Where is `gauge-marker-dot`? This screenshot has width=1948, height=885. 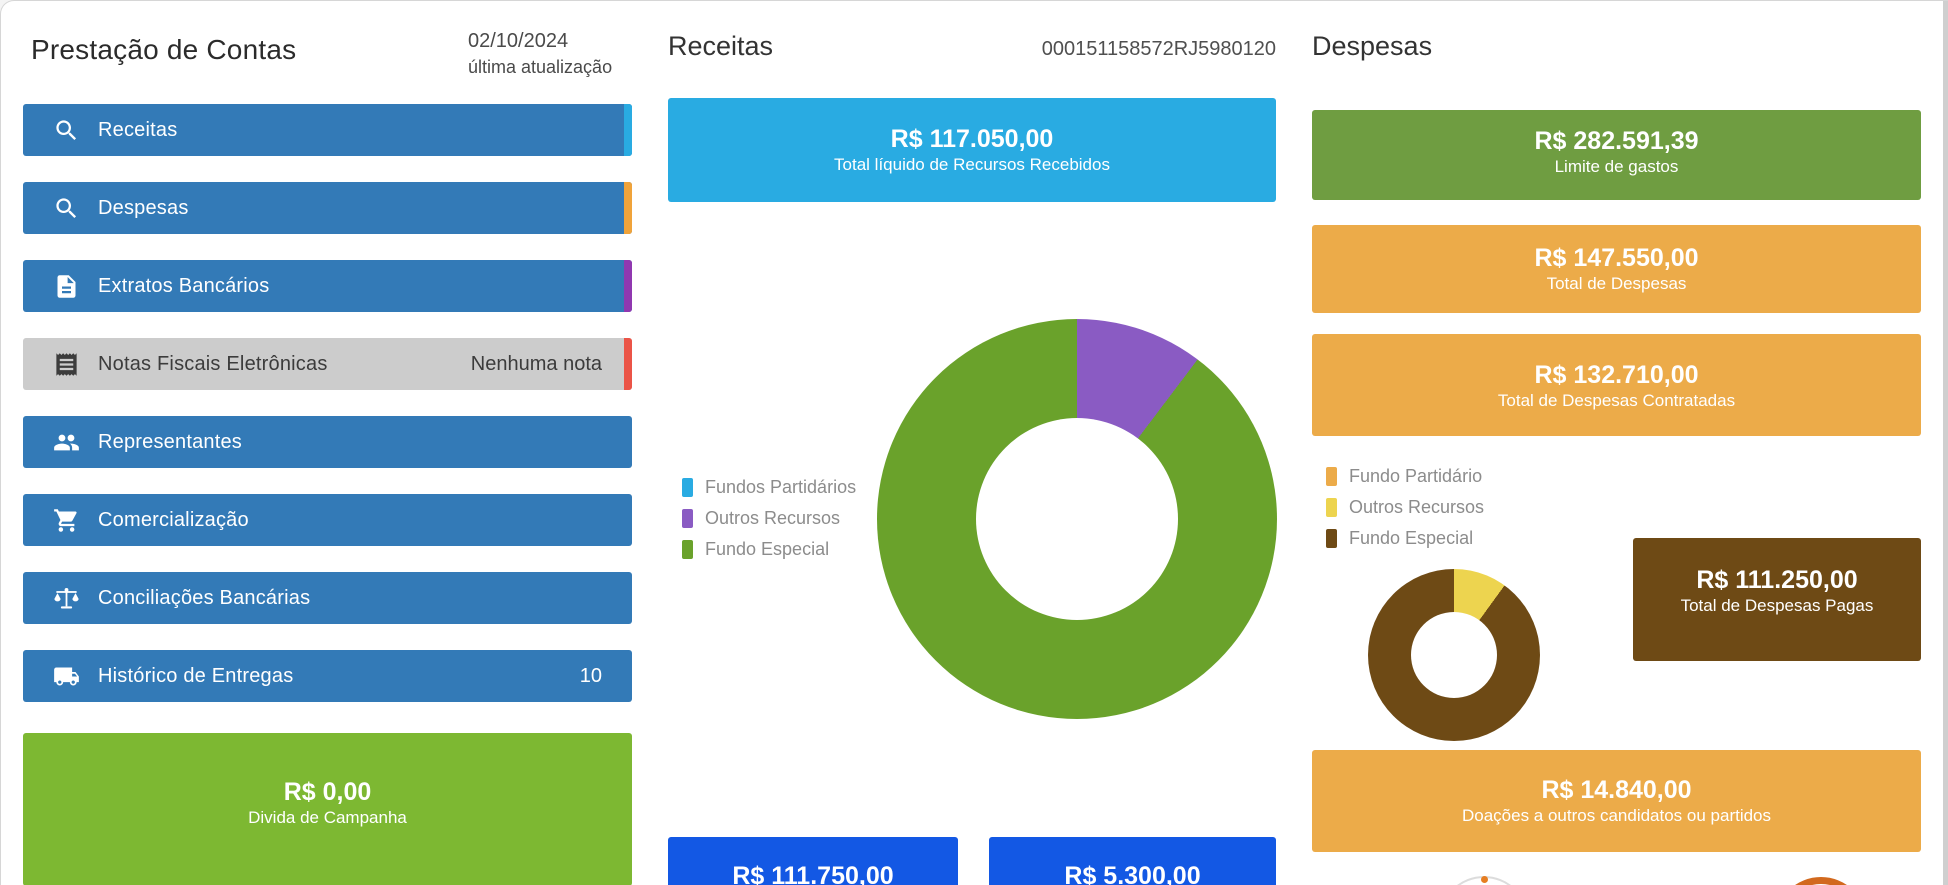 gauge-marker-dot is located at coordinates (1484, 879).